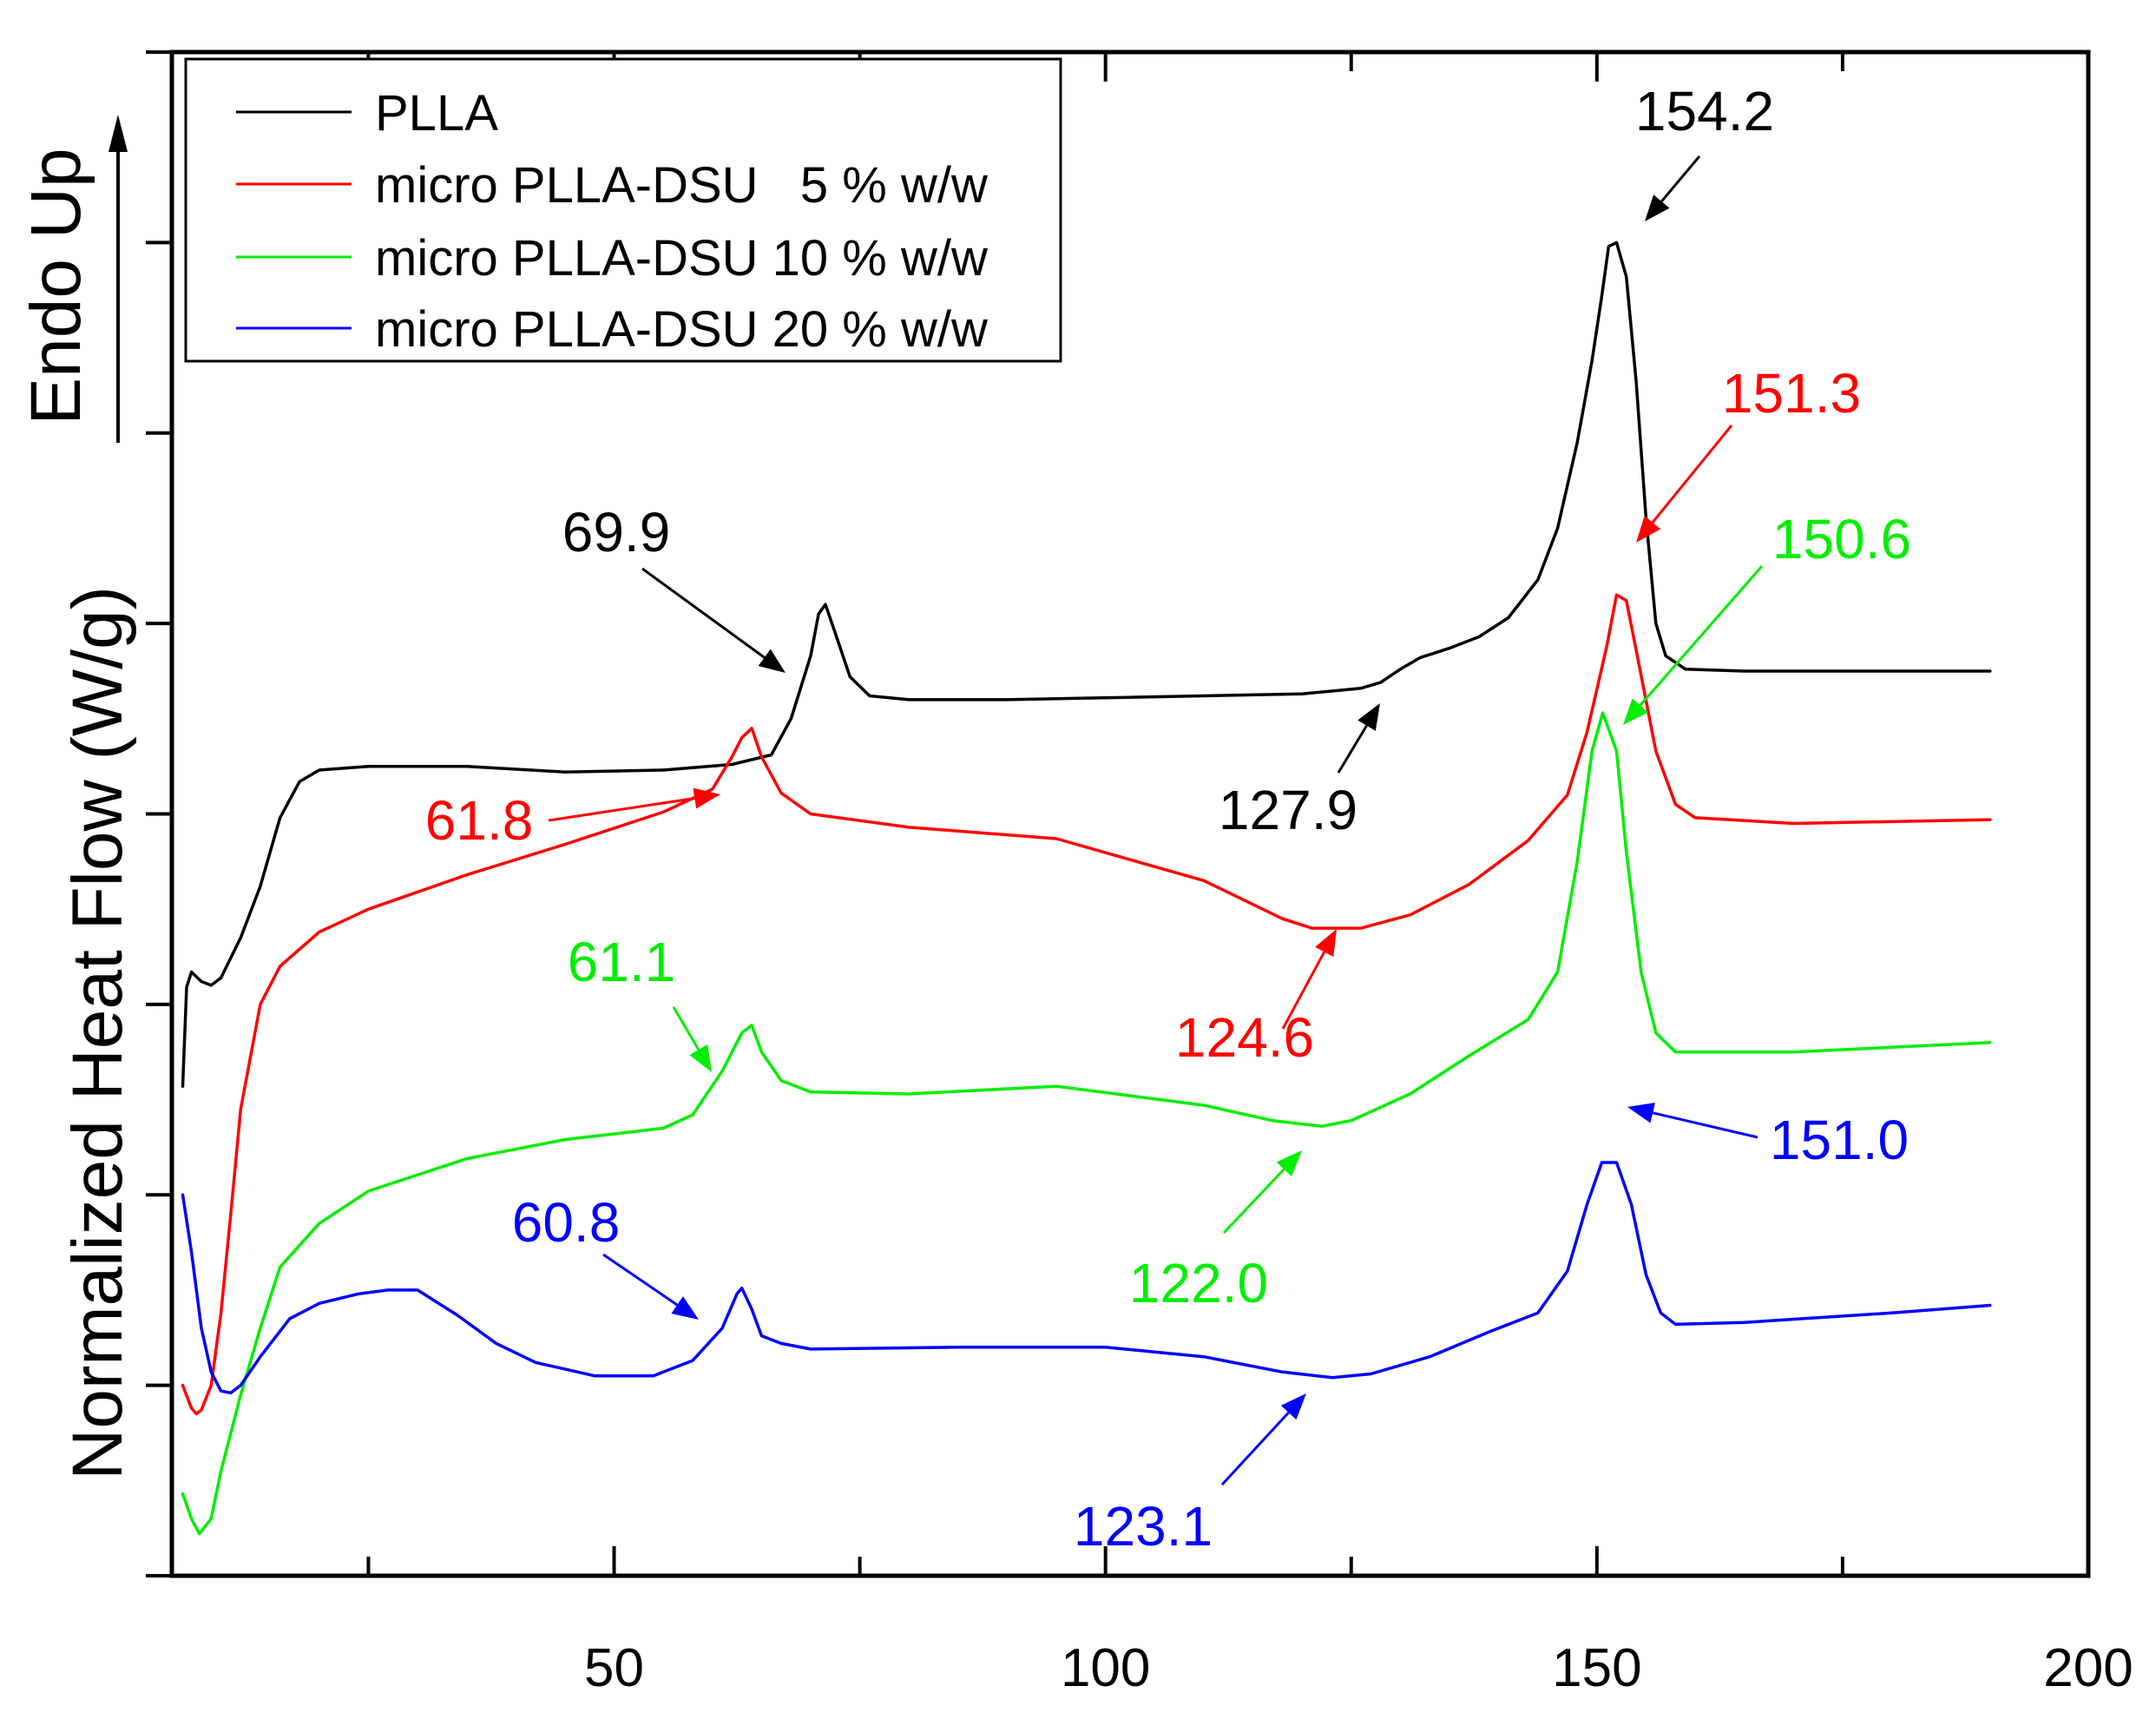 This screenshot has width=2156, height=1719. What do you see at coordinates (1288, 810) in the screenshot?
I see `annotation-plla-onset-127: 127.9` at bounding box center [1288, 810].